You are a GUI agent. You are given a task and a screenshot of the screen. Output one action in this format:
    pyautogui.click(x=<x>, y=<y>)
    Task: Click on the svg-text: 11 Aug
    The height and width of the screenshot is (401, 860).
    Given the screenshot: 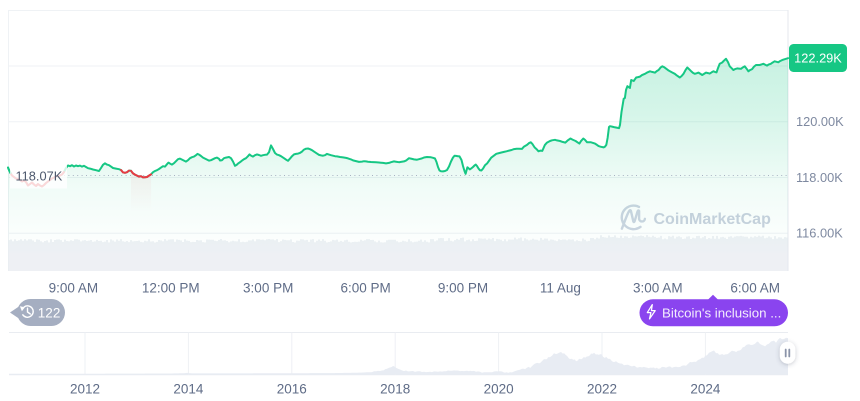 What is the action you would take?
    pyautogui.click(x=560, y=288)
    